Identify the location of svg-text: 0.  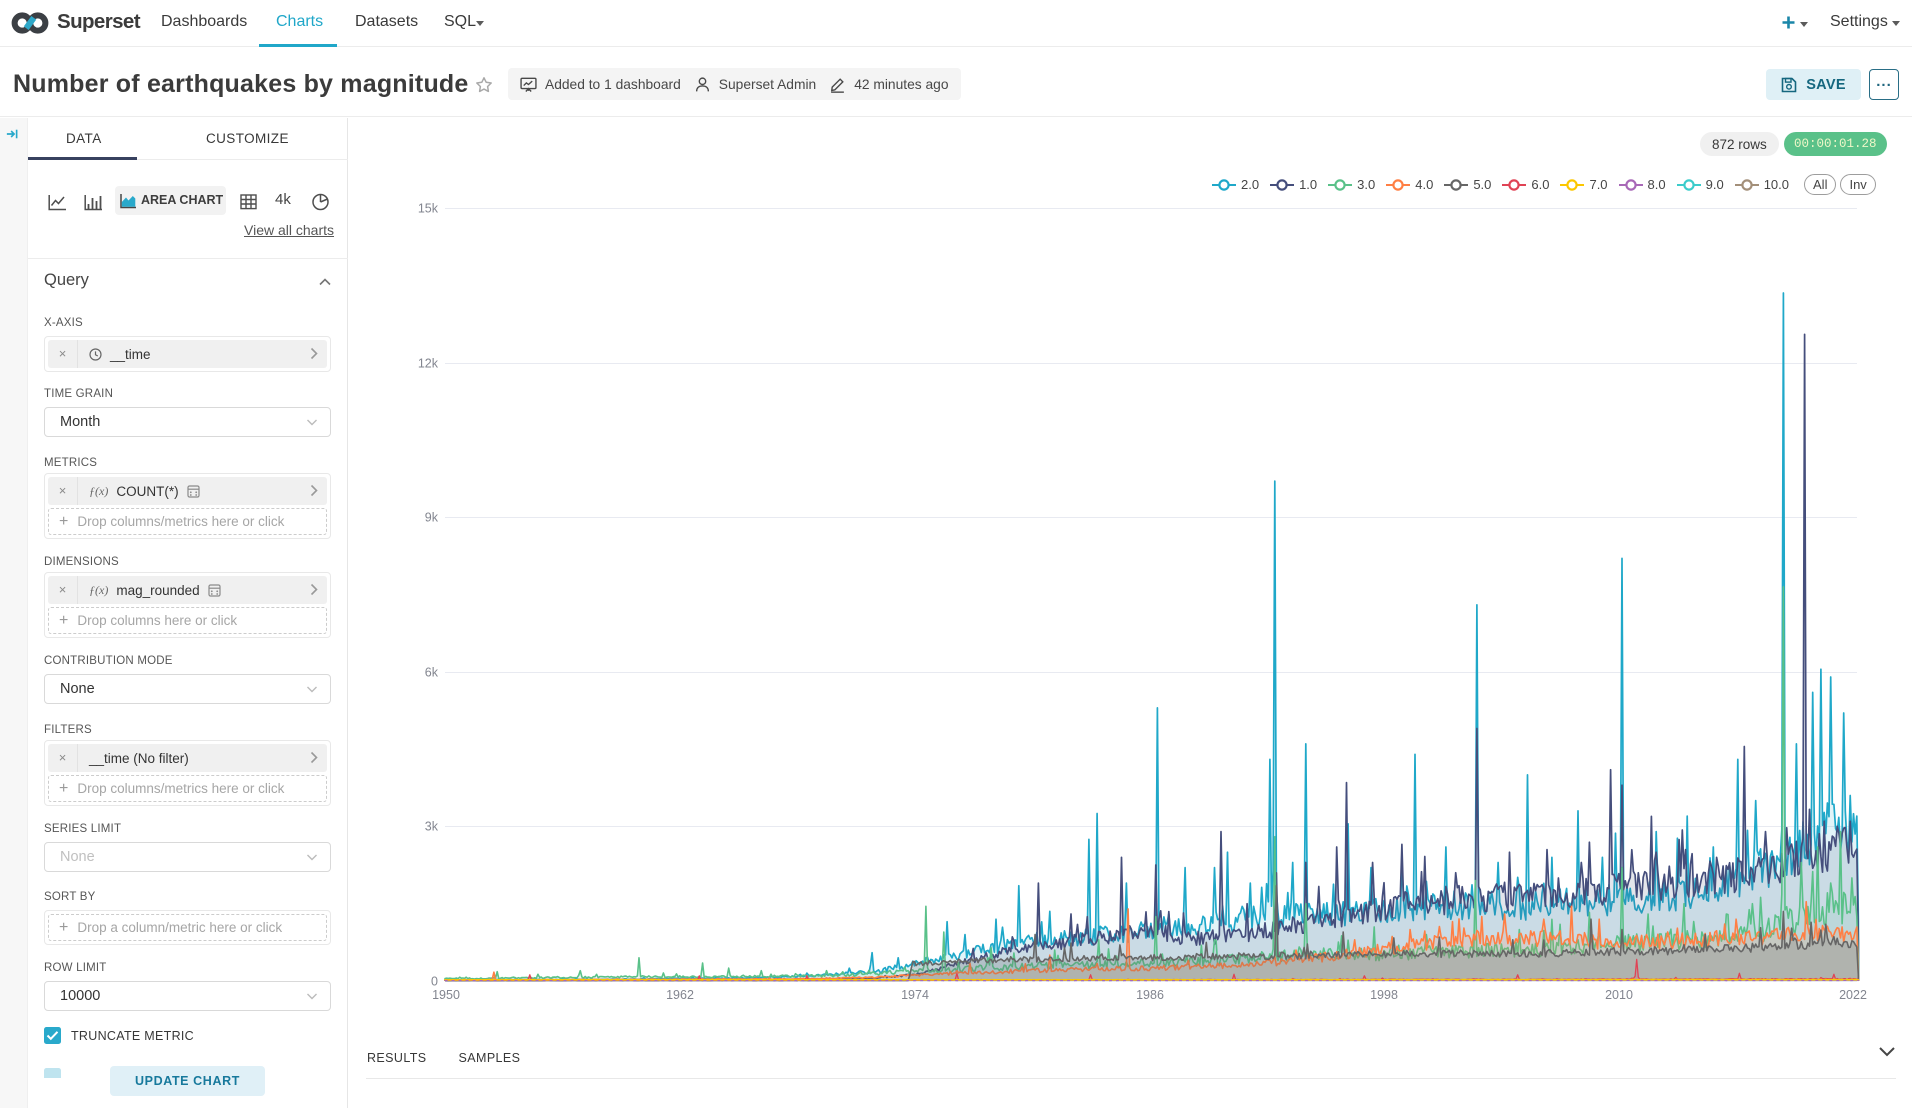
(434, 982).